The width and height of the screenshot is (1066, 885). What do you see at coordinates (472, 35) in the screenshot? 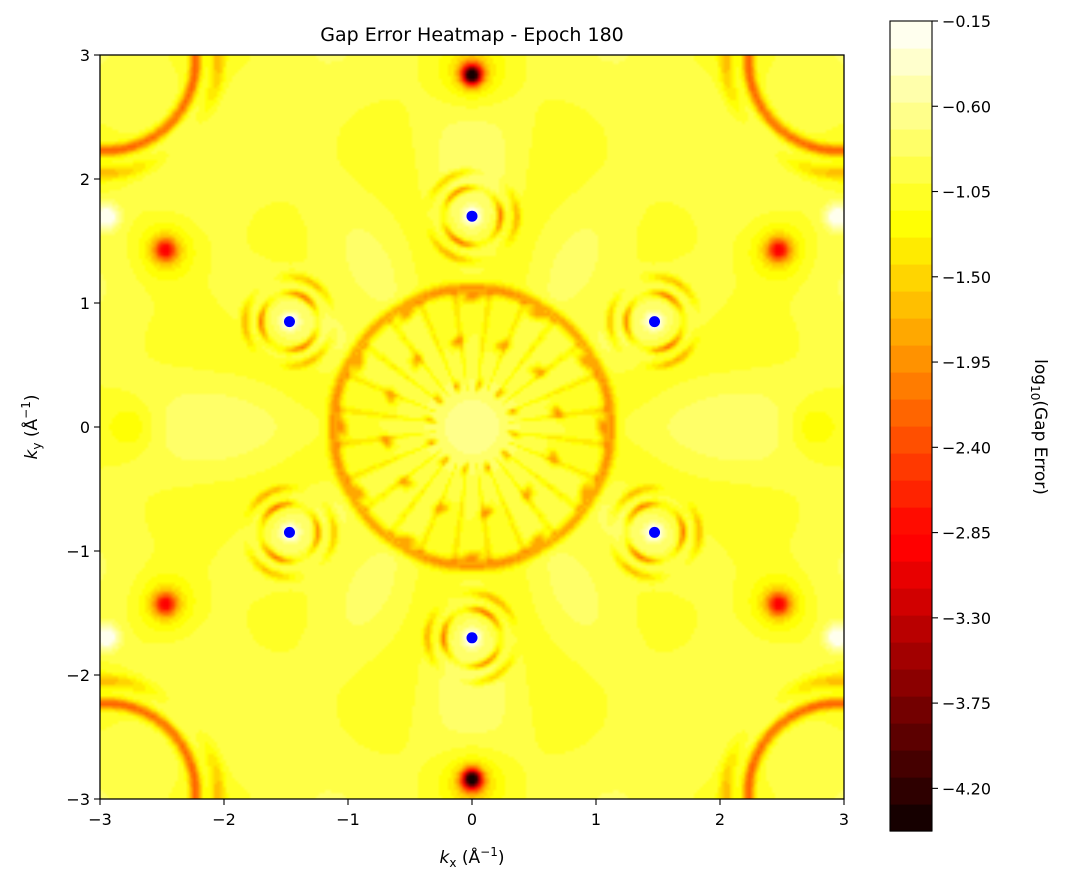
I see `chart-title: Gap Error Heatmap - Epoch 180` at bounding box center [472, 35].